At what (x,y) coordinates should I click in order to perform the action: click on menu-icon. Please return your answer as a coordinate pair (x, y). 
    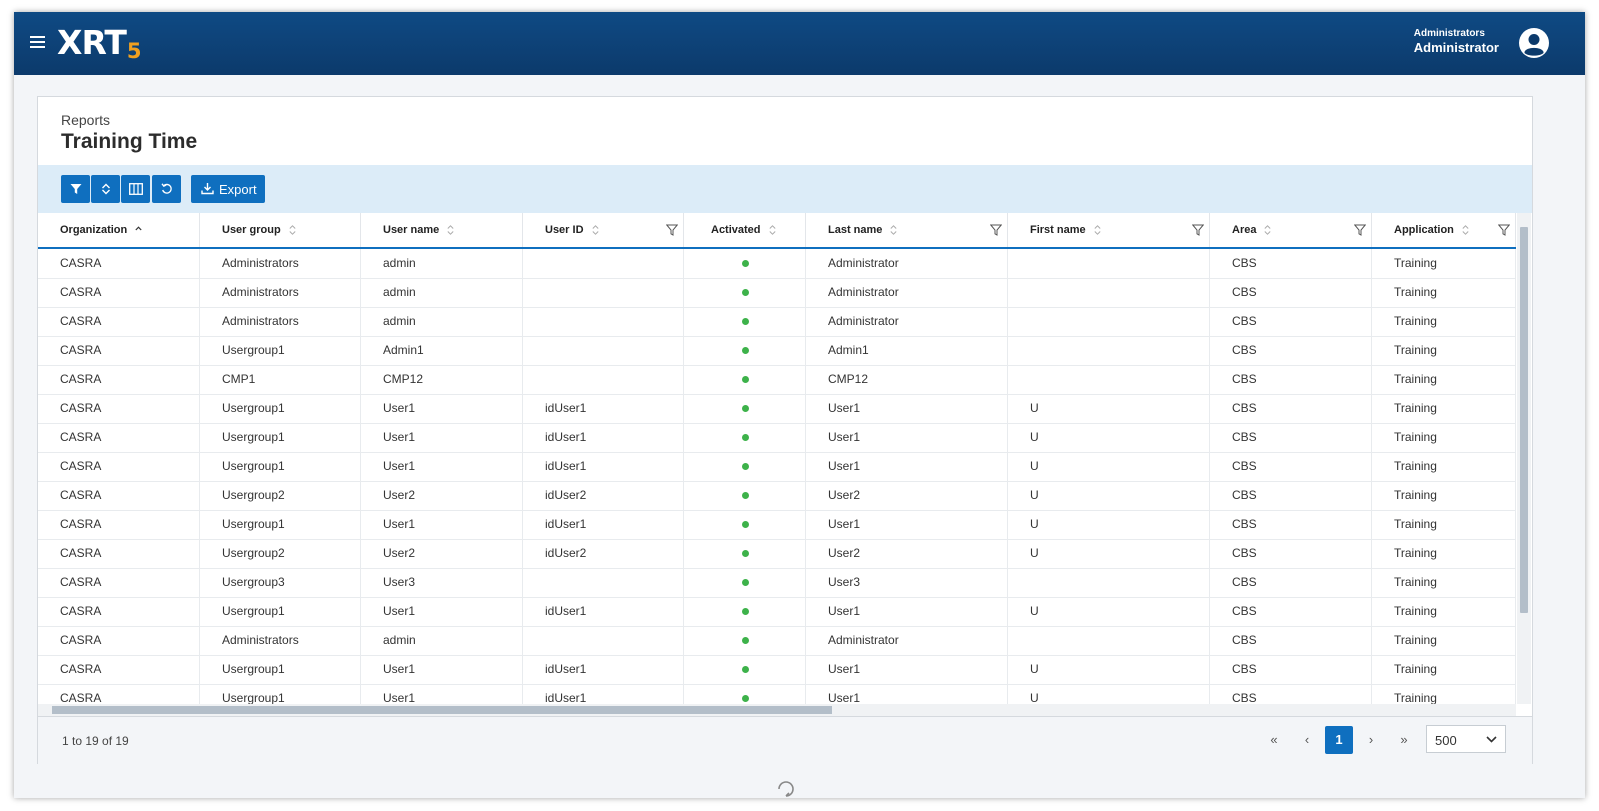
    Looking at the image, I should click on (37, 42).